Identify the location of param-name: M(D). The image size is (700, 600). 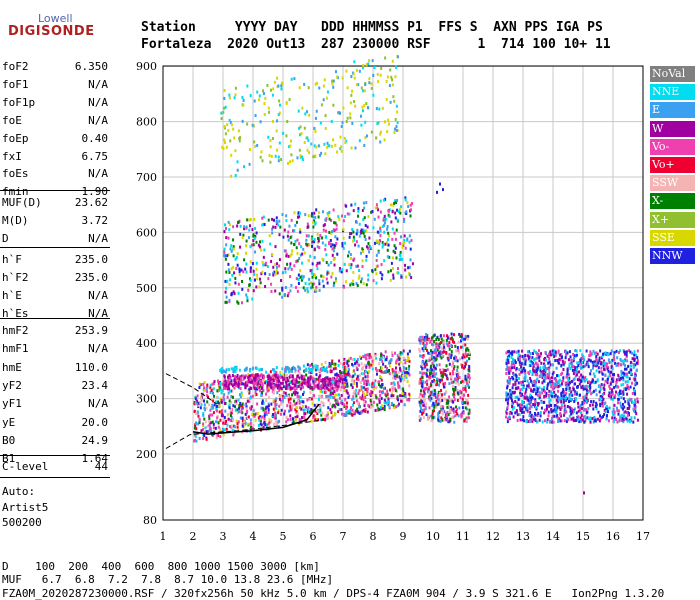
(15, 220).